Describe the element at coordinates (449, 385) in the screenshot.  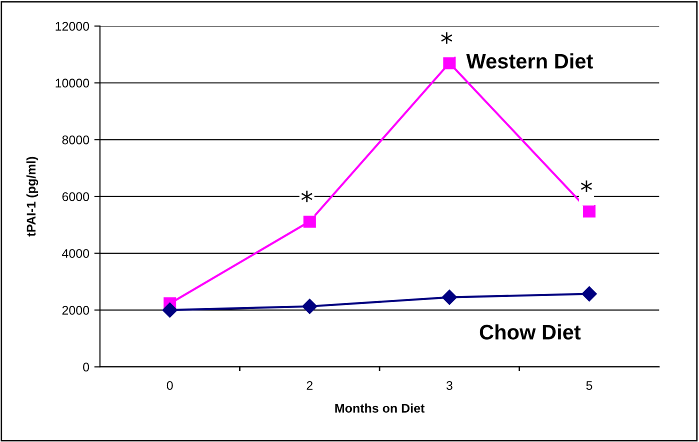
I see `x-tick-label: 3` at that location.